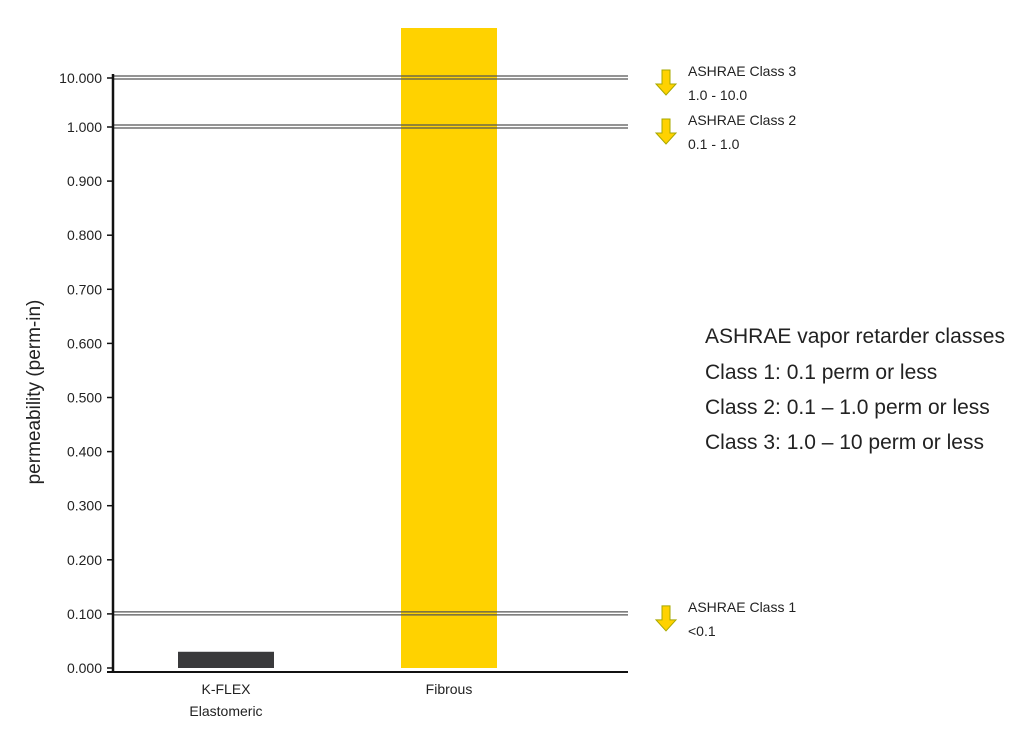 This screenshot has height=731, width=1019. Describe the element at coordinates (84, 398) in the screenshot. I see `y-tick-label: 0.500` at that location.